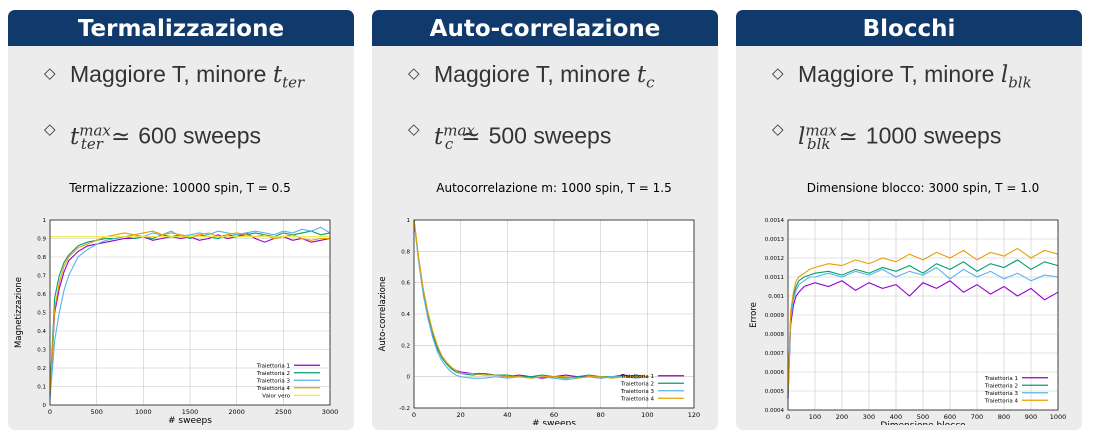  I want to click on x-tick-label: 300, so click(869, 417).